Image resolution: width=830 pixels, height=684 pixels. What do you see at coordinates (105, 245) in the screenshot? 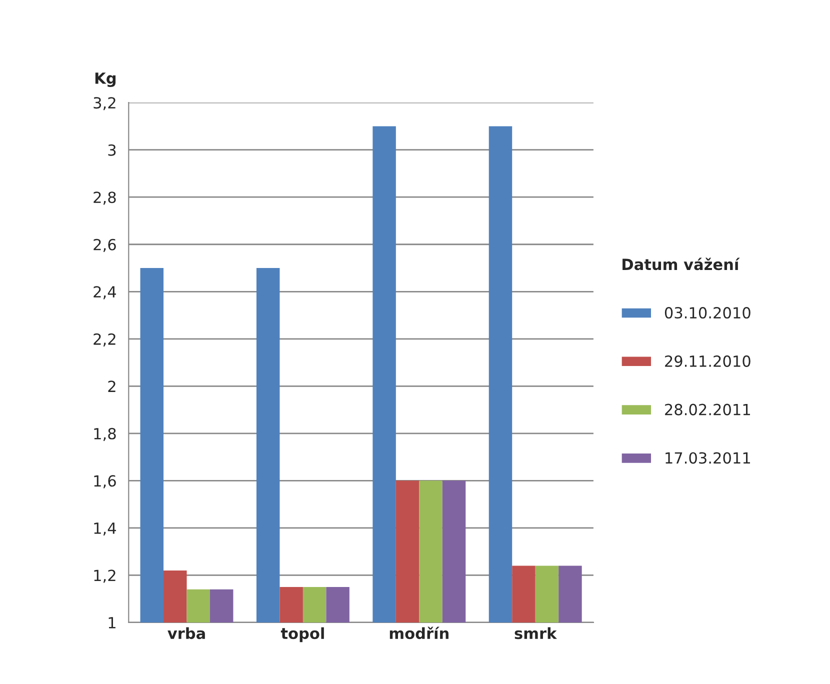
I see `y-tick-label: 2,6` at bounding box center [105, 245].